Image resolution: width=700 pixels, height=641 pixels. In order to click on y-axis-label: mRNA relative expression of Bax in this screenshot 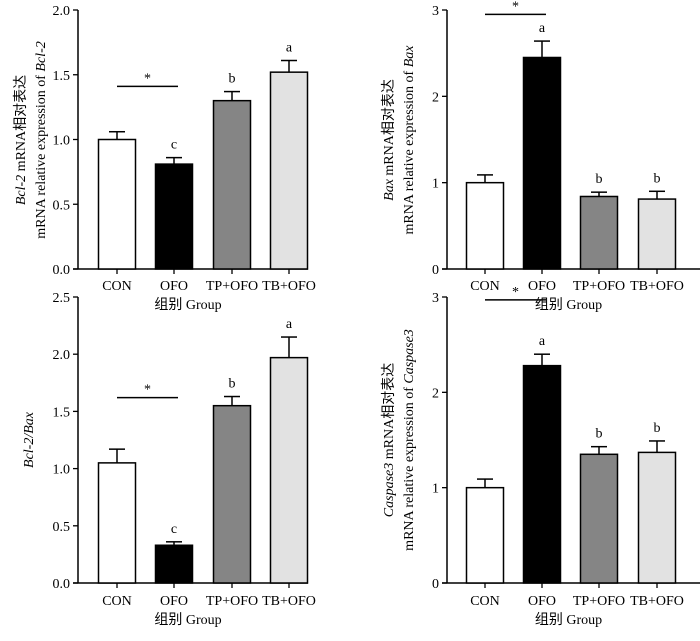, I will do `click(409, 140)`.